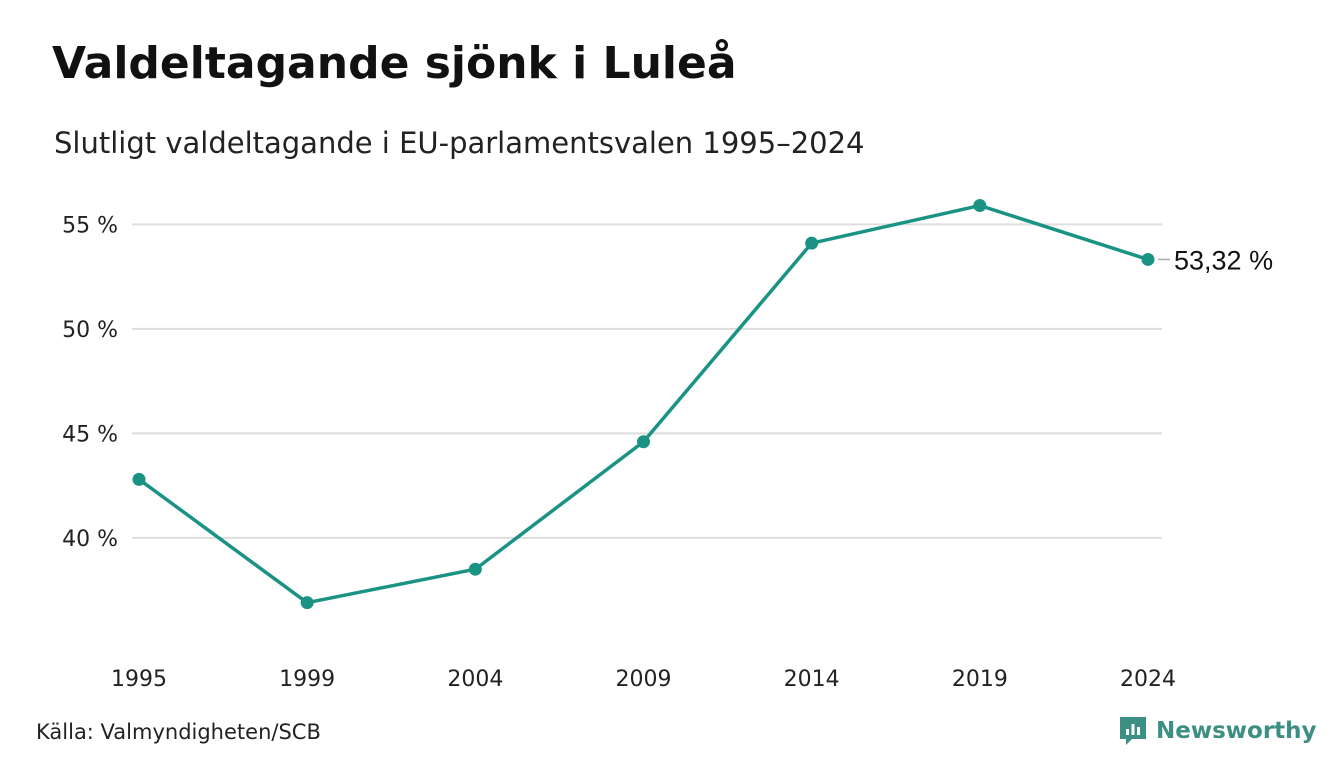  What do you see at coordinates (1236, 731) in the screenshot?
I see `brand-name: Newsworthy` at bounding box center [1236, 731].